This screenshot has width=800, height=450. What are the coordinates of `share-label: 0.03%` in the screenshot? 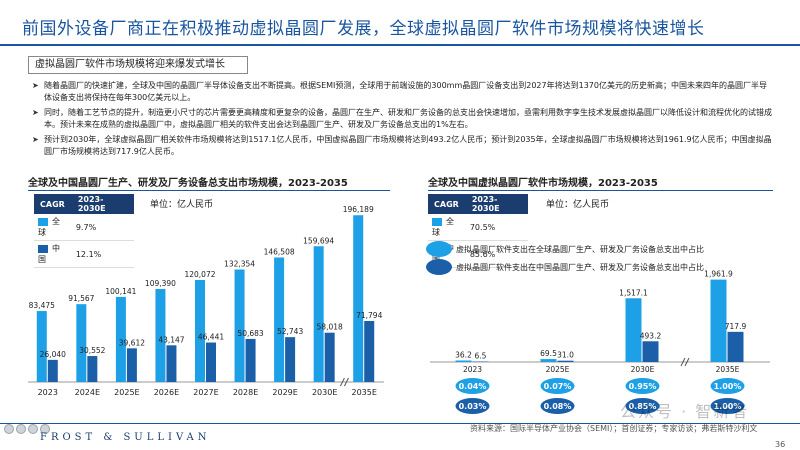 It's located at (473, 406).